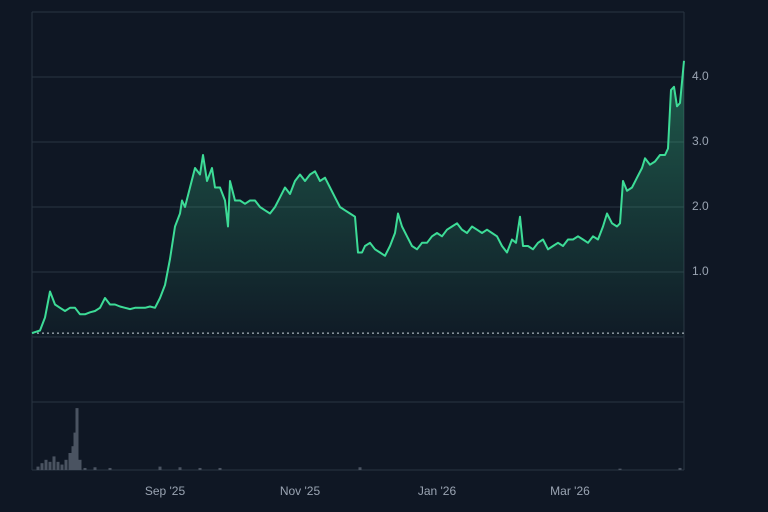 The height and width of the screenshot is (512, 768). Describe the element at coordinates (570, 491) in the screenshot. I see `x-tick-label: Mar '26` at that location.